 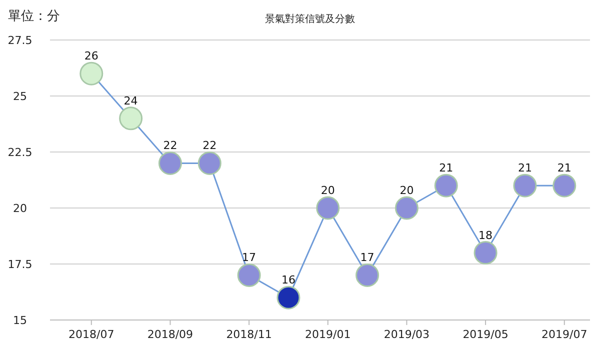 What do you see at coordinates (170, 334) in the screenshot?
I see `x-tick-label: 2018/09` at bounding box center [170, 334].